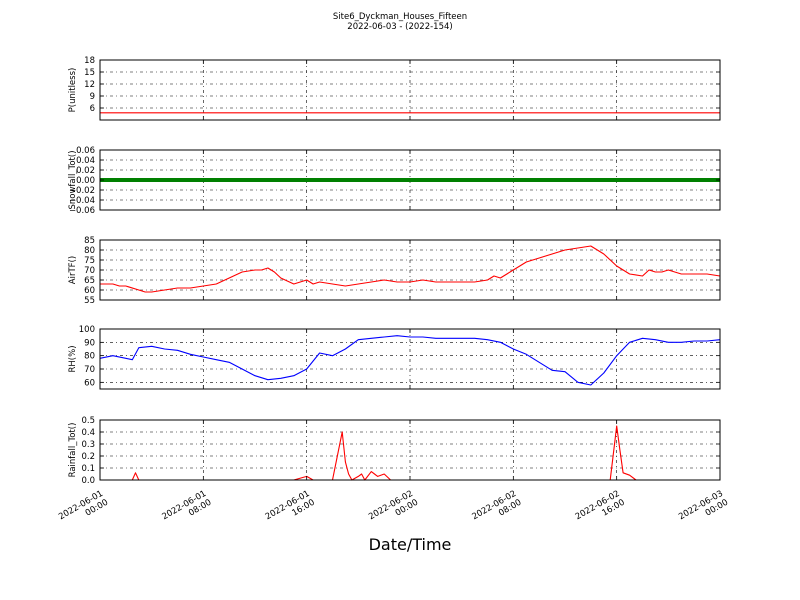  What do you see at coordinates (89, 343) in the screenshot?
I see `y-tick-label: 90` at bounding box center [89, 343].